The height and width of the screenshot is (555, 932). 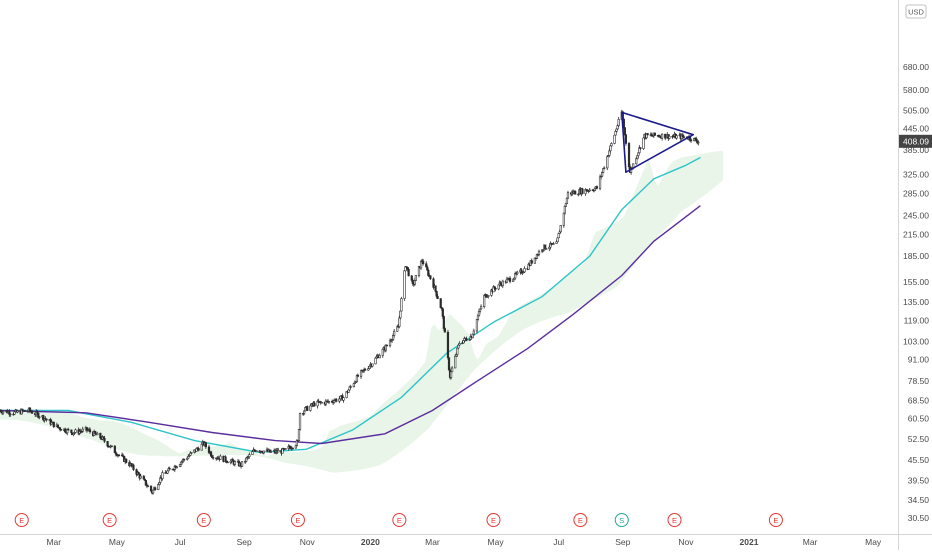 I want to click on y-tick-label: 52.50, so click(x=919, y=439).